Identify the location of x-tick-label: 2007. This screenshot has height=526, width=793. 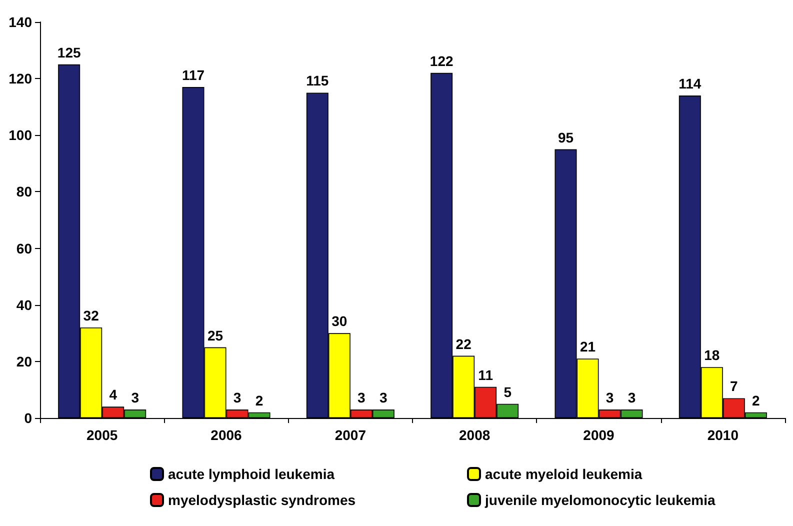
(350, 435).